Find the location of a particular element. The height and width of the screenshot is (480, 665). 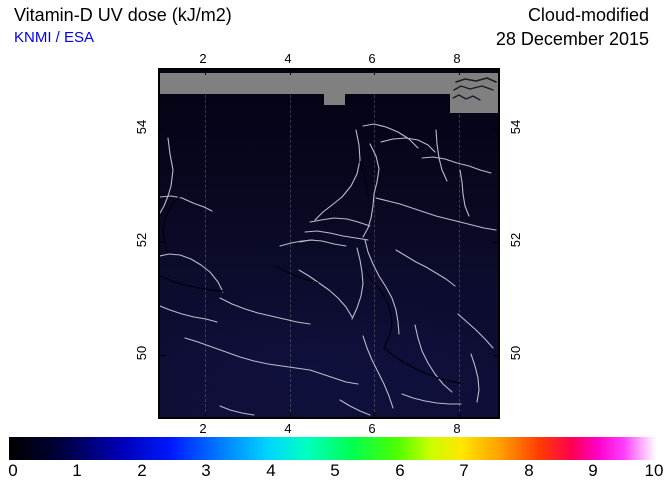

colorbar-label-8: 8 is located at coordinates (529, 470).